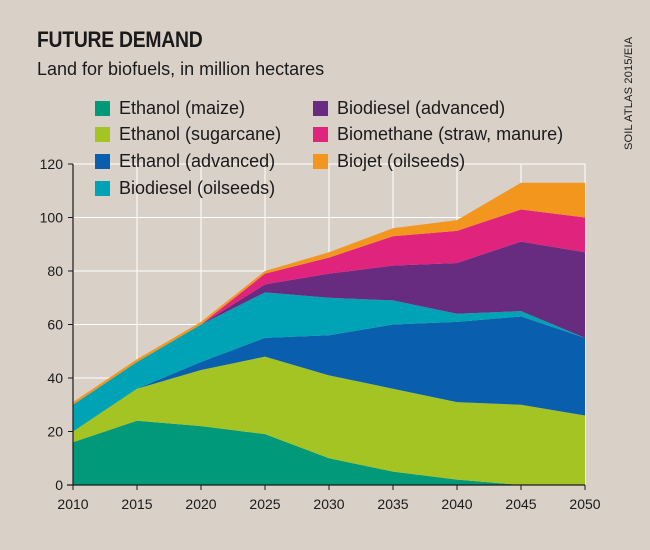 This screenshot has height=550, width=650. I want to click on x-tick-label: 2050, so click(584, 504).